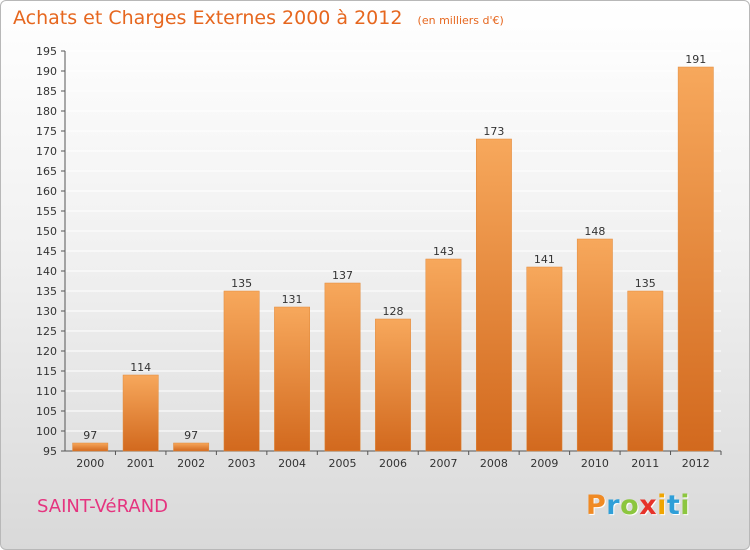  Describe the element at coordinates (645, 463) in the screenshot. I see `x-tick-label-2011: 2011` at that location.